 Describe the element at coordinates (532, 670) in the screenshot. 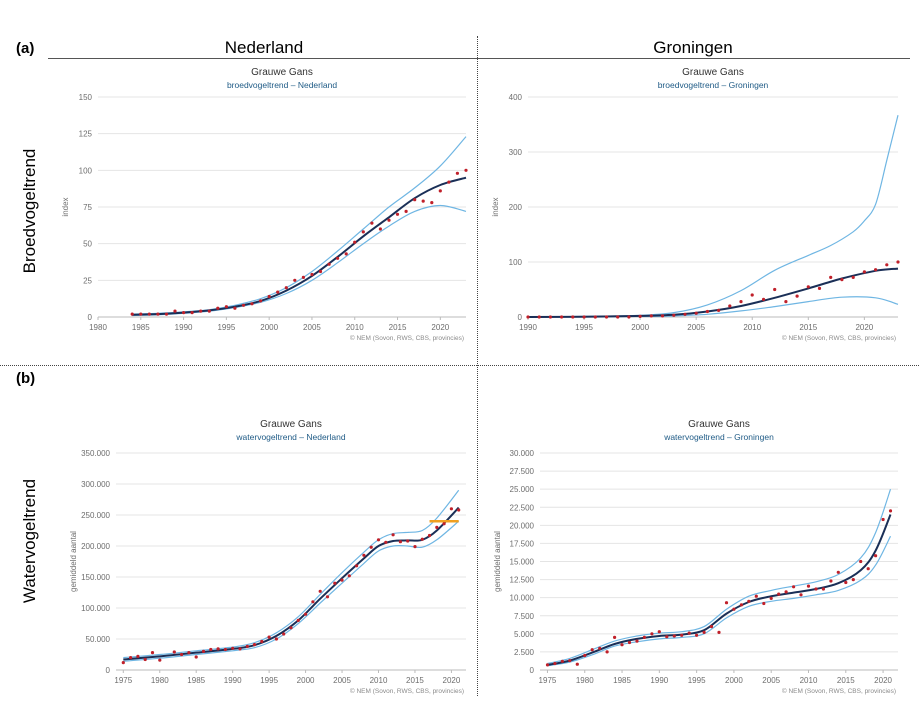

I see `y-tick-label: 0` at that location.